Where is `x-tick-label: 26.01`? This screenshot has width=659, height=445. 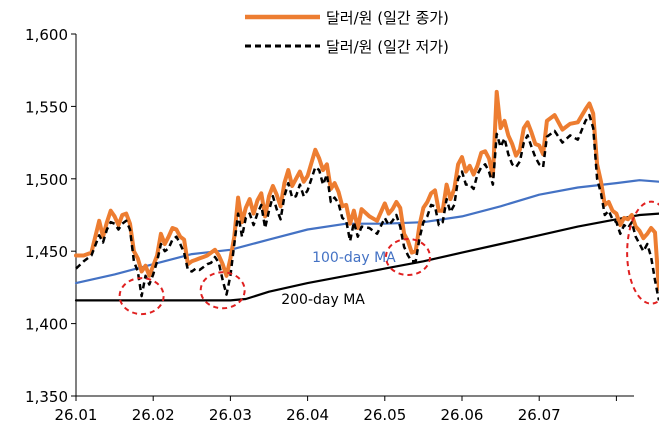
x-tick-label: 26.01 is located at coordinates (76, 415).